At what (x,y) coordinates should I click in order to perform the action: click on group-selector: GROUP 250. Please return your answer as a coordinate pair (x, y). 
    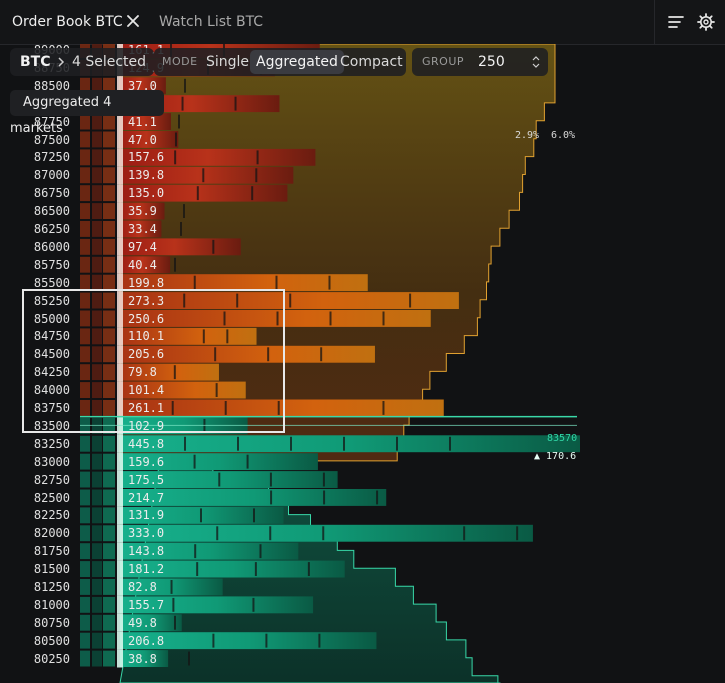
    Looking at the image, I should click on (480, 62).